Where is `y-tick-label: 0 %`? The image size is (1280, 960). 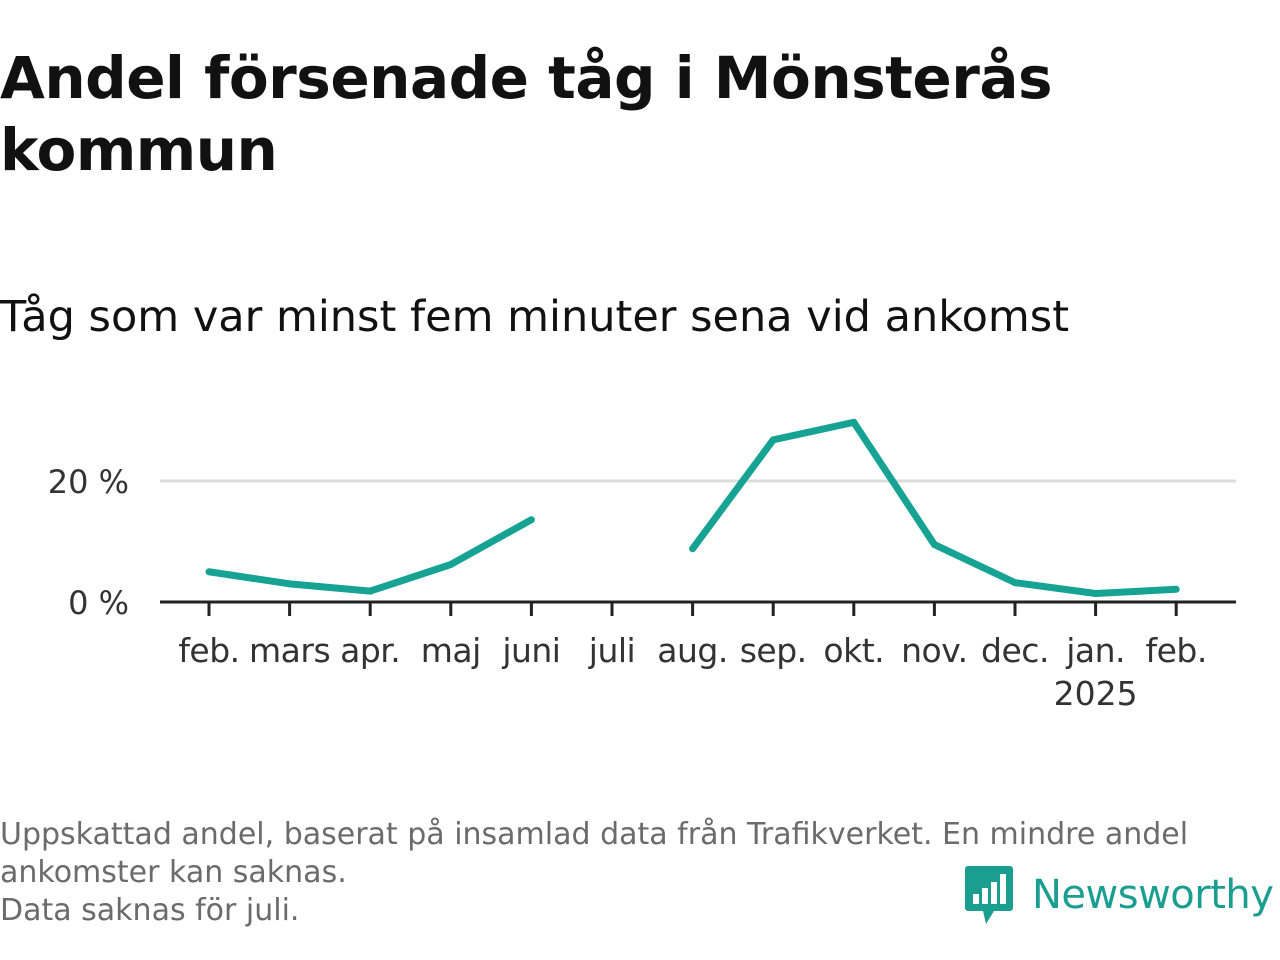
y-tick-label: 0 % is located at coordinates (98, 603).